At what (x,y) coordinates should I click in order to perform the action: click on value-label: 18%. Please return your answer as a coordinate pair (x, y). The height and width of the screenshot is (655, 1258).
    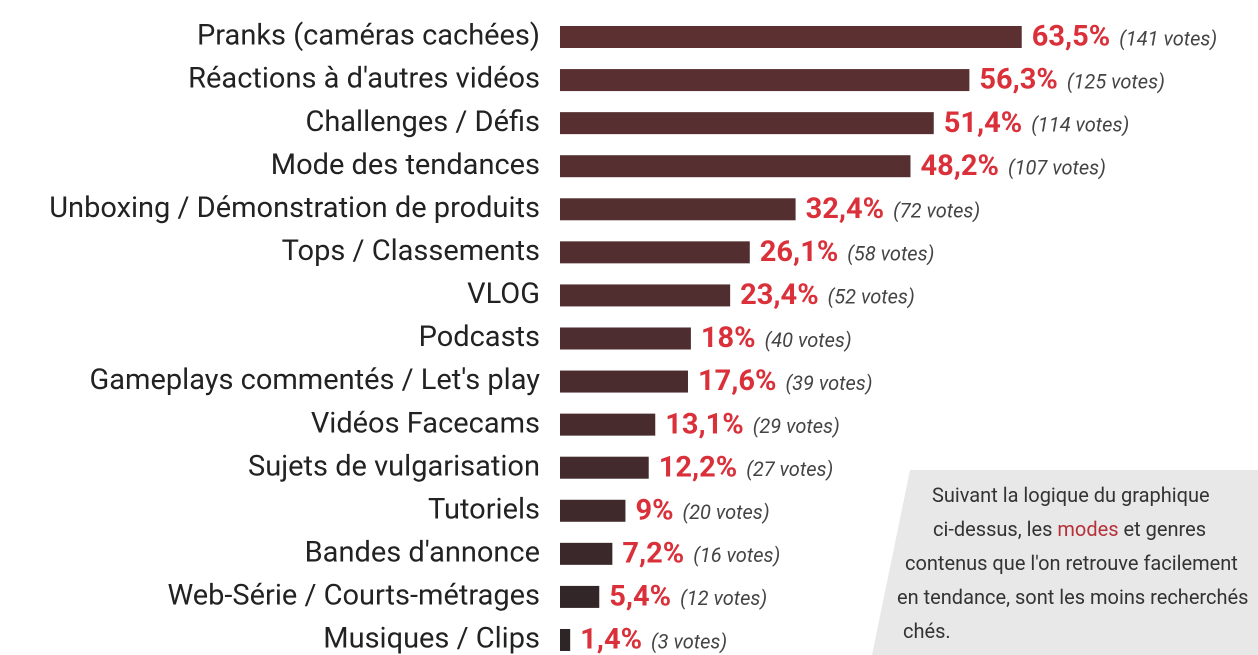
    Looking at the image, I should click on (728, 338).